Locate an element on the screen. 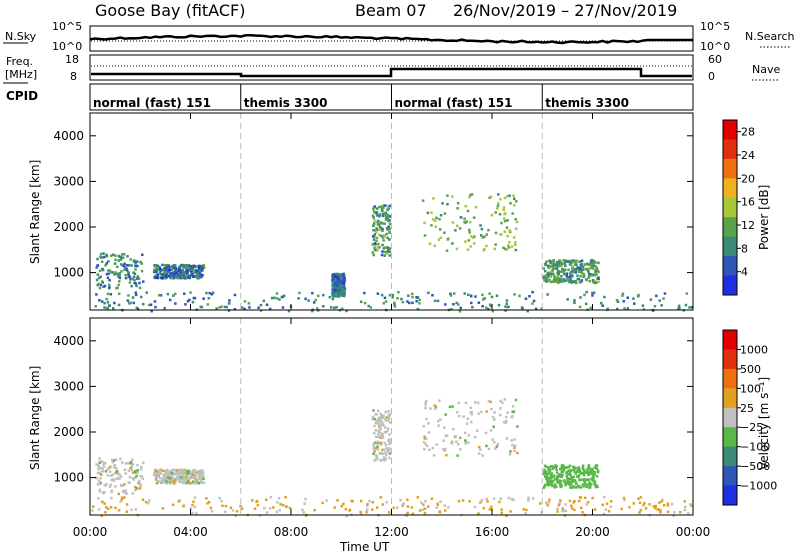 This screenshot has height=554, width=800. freq-label: Freq. is located at coordinates (19, 61).